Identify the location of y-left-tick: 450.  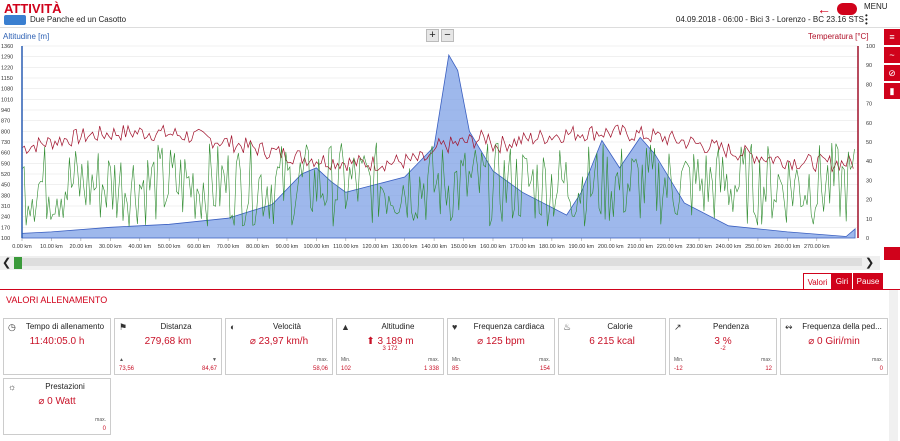
(5, 186).